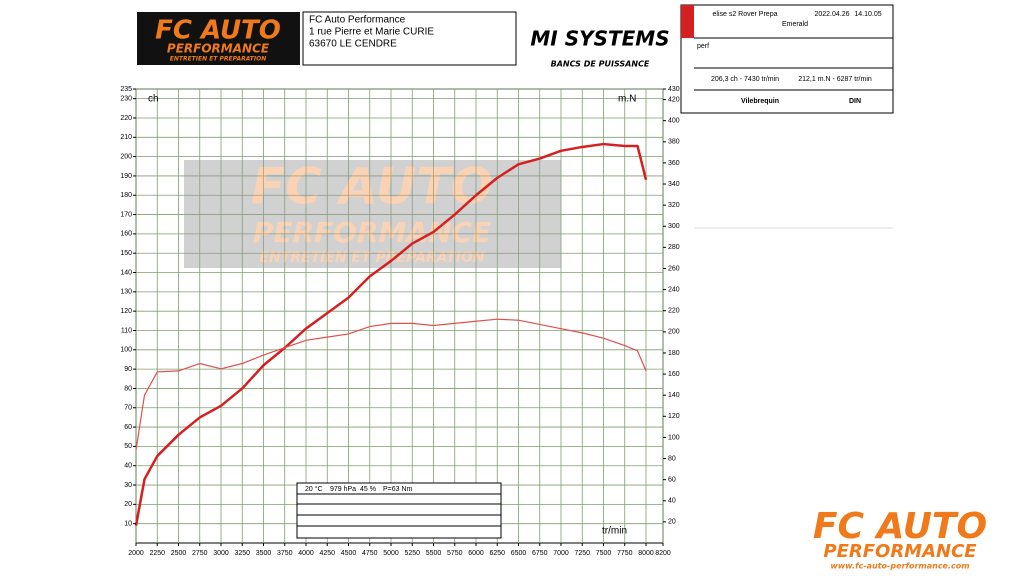  I want to click on y-tick-label: 110, so click(126, 330).